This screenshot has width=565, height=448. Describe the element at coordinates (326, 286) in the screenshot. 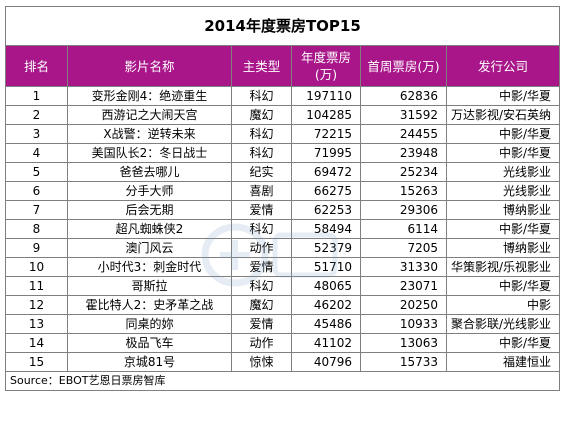

I see `annual-box-office-cell: 48065` at that location.